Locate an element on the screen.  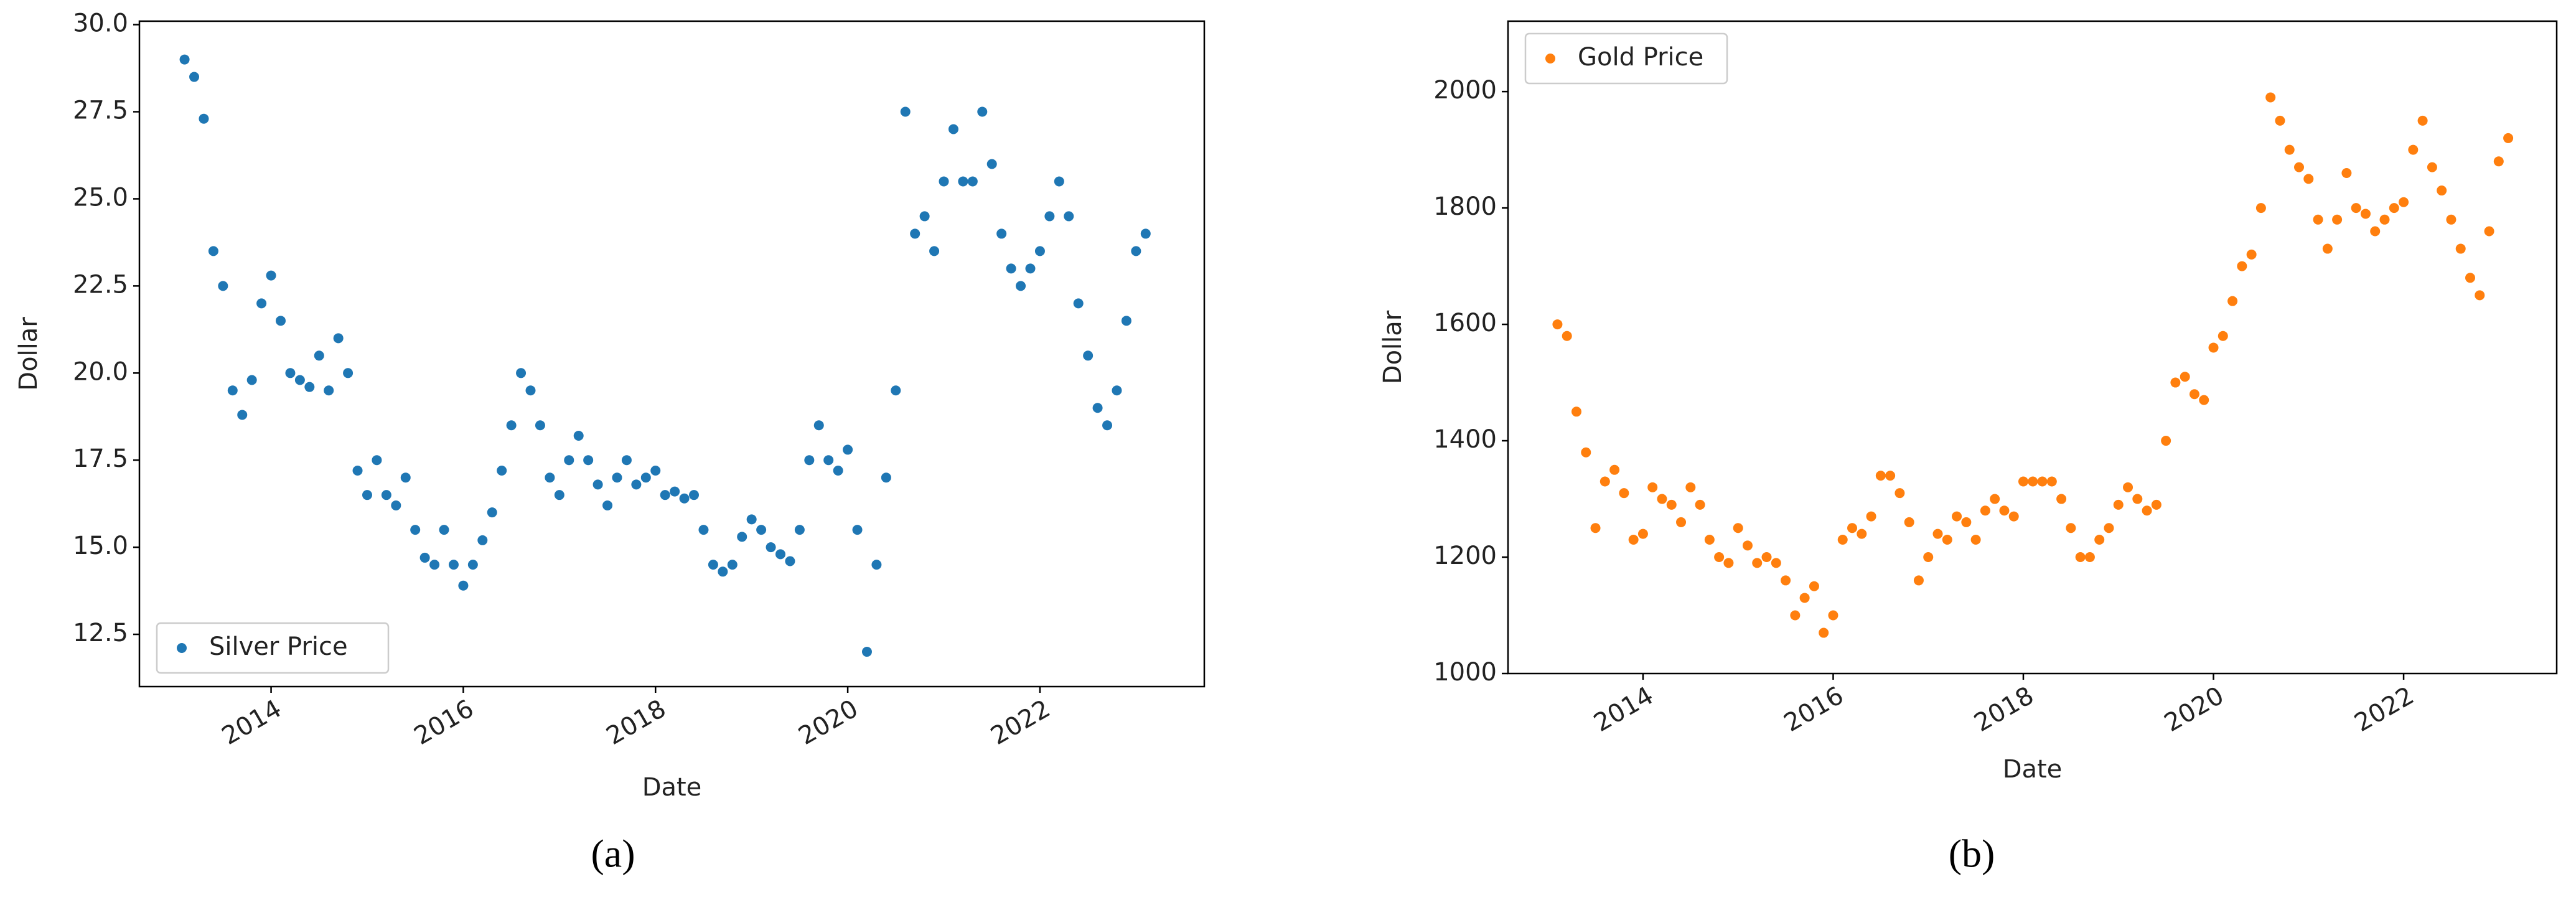
x-tick-label: 2018 is located at coordinates (2003, 709).